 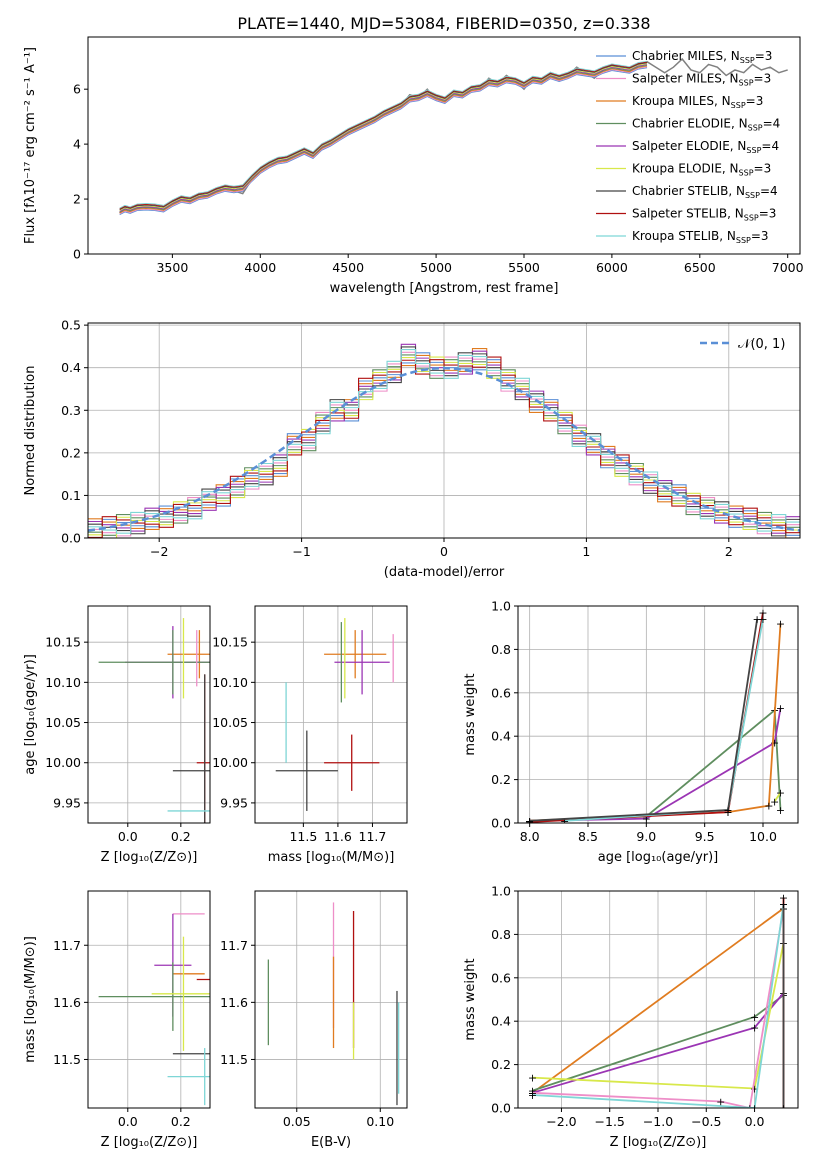 I want to click on legend-label: Chabrier STELIB, NSSP=4, so click(x=705, y=192).